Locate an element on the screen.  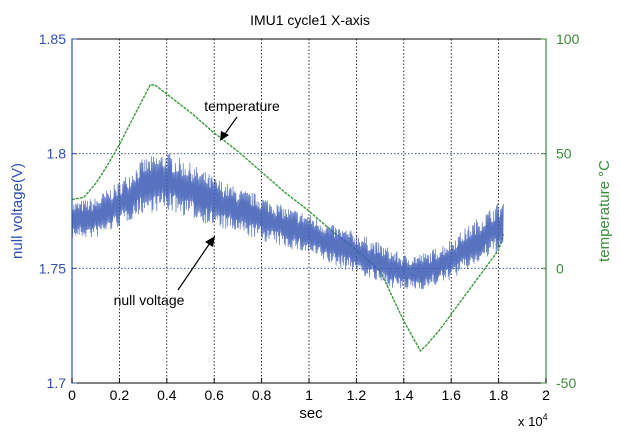
x-tick-label: 0.6 is located at coordinates (214, 395).